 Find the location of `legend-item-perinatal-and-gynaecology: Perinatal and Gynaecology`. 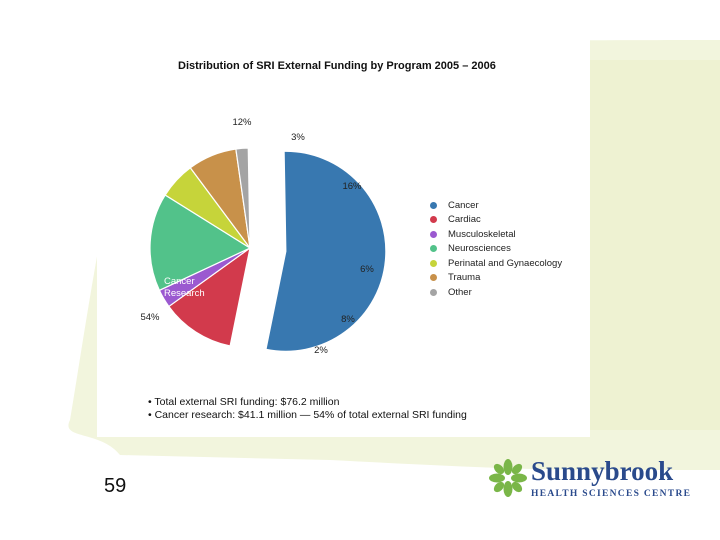

legend-item-perinatal-and-gynaecology: Perinatal and Gynaecology is located at coordinates (496, 263).